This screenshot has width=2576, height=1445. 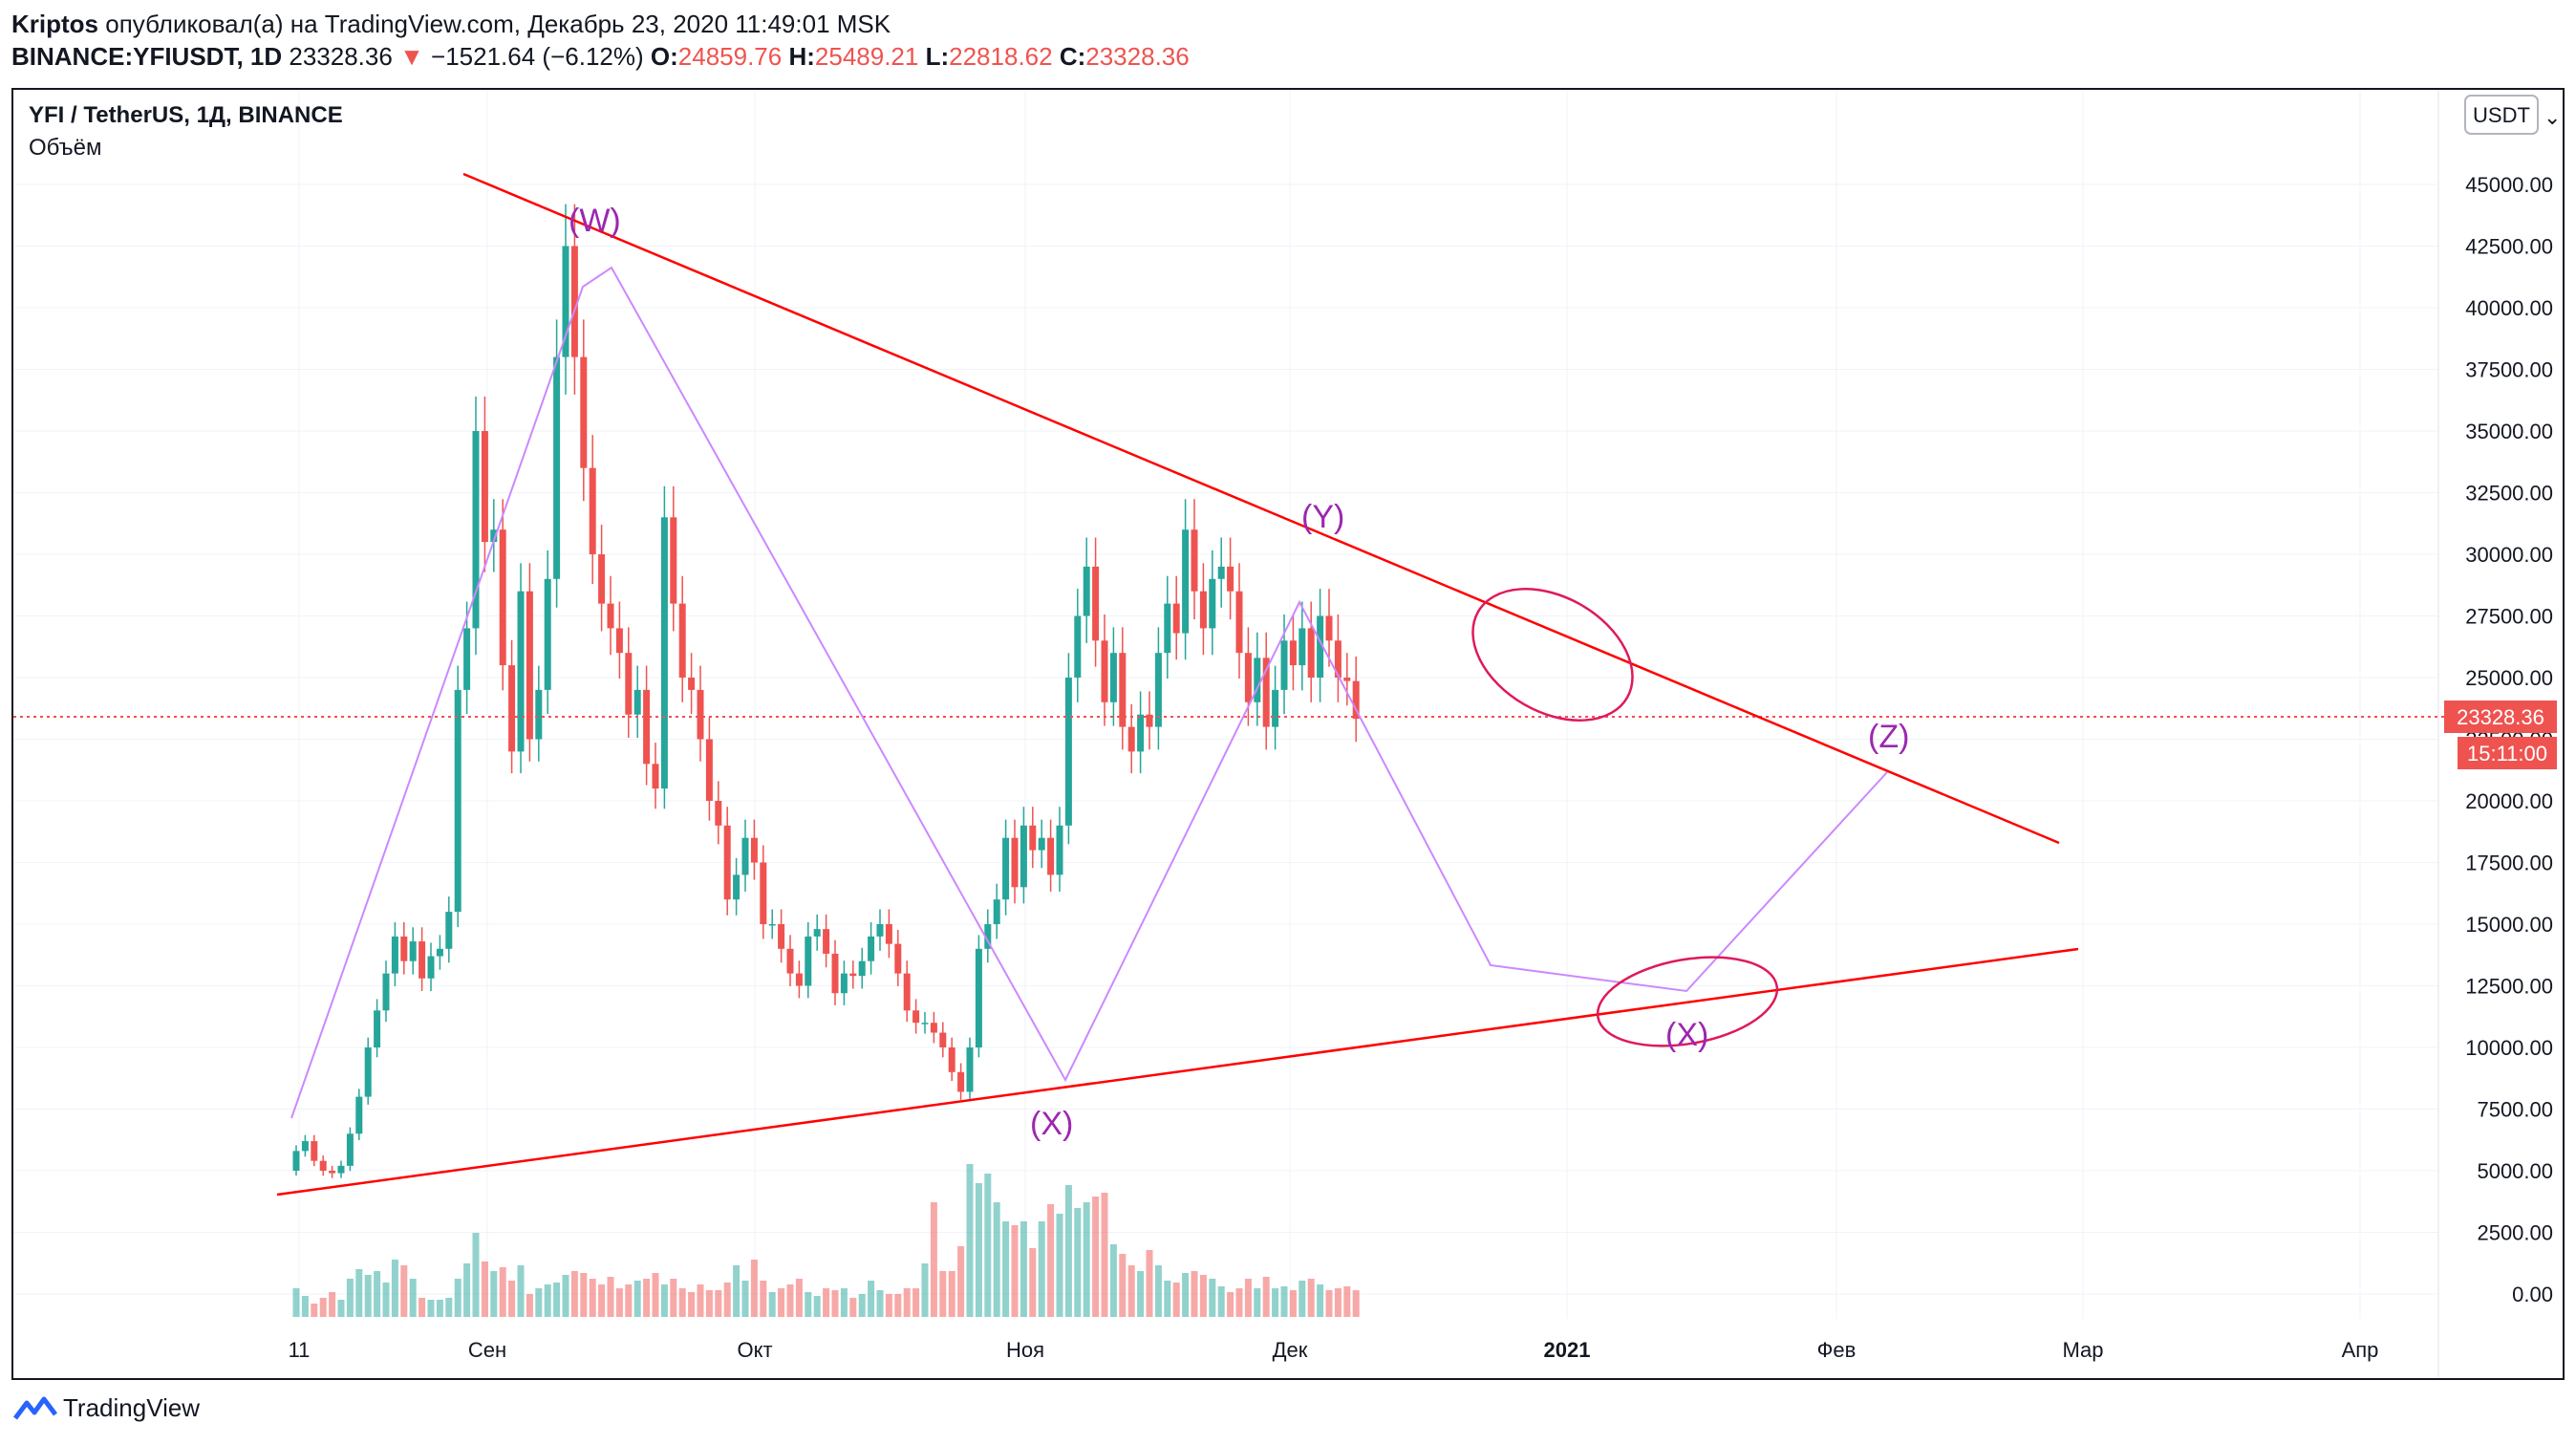 What do you see at coordinates (664, 56) in the screenshot?
I see `open-label: O:` at bounding box center [664, 56].